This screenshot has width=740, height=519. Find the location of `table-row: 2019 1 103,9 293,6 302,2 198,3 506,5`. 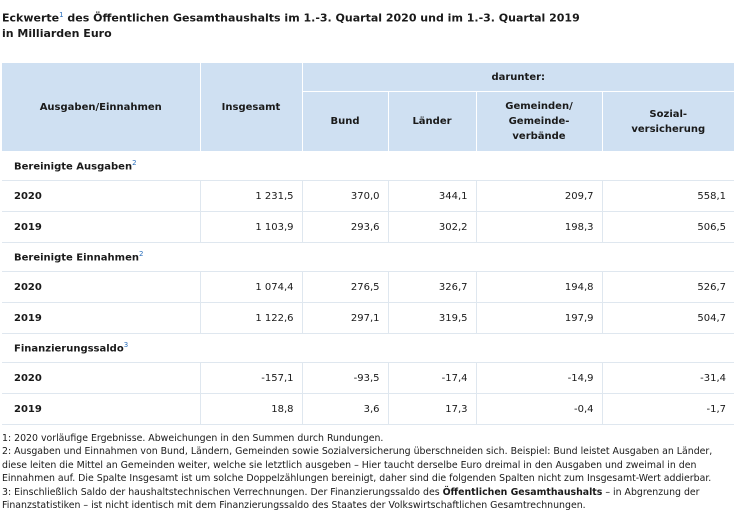

table-row: 2019 1 103,9 293,6 302,2 198,3 506,5 is located at coordinates (368, 227).